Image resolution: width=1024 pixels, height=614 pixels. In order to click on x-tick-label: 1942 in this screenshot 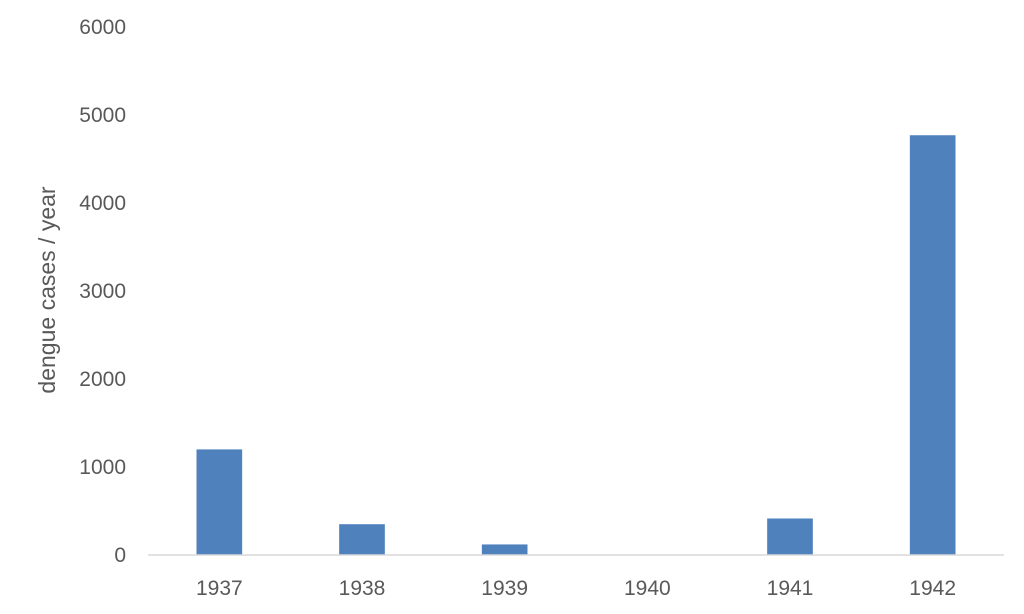, I will do `click(932, 588)`.